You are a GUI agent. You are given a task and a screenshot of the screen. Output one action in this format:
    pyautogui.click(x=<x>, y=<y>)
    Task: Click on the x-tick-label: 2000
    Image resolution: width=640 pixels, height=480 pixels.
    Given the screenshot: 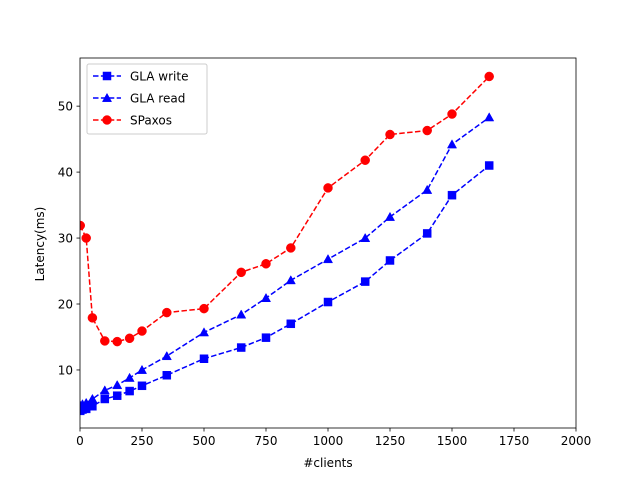 What is the action you would take?
    pyautogui.click(x=576, y=441)
    